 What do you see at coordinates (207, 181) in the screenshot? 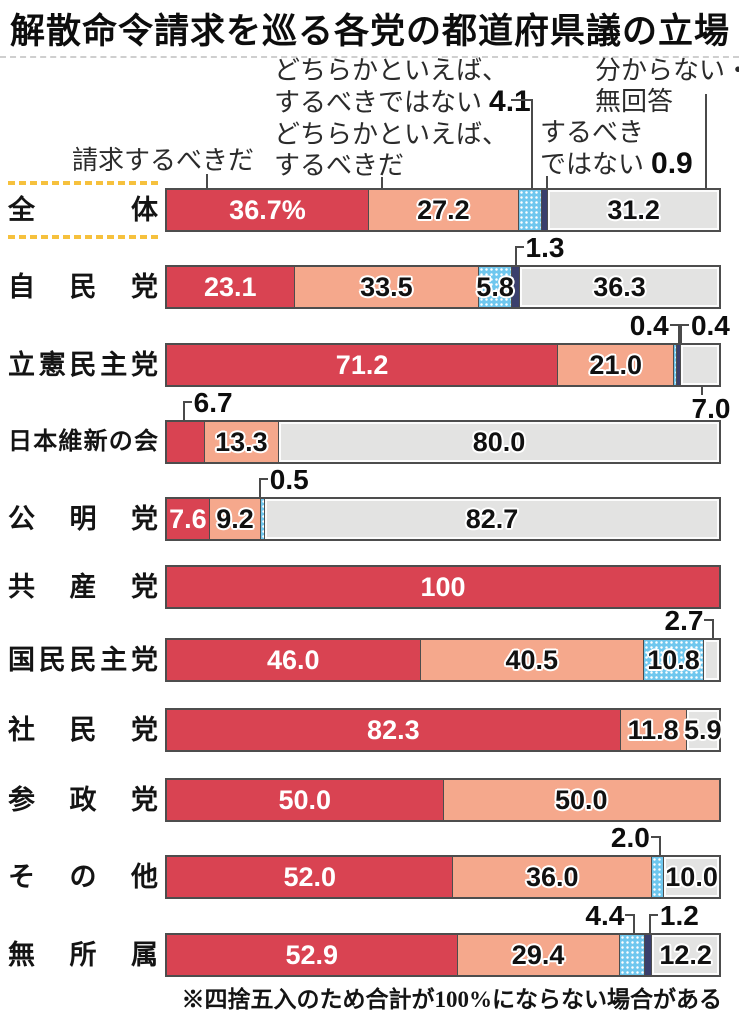
I see `legend-tick-should-request` at bounding box center [207, 181].